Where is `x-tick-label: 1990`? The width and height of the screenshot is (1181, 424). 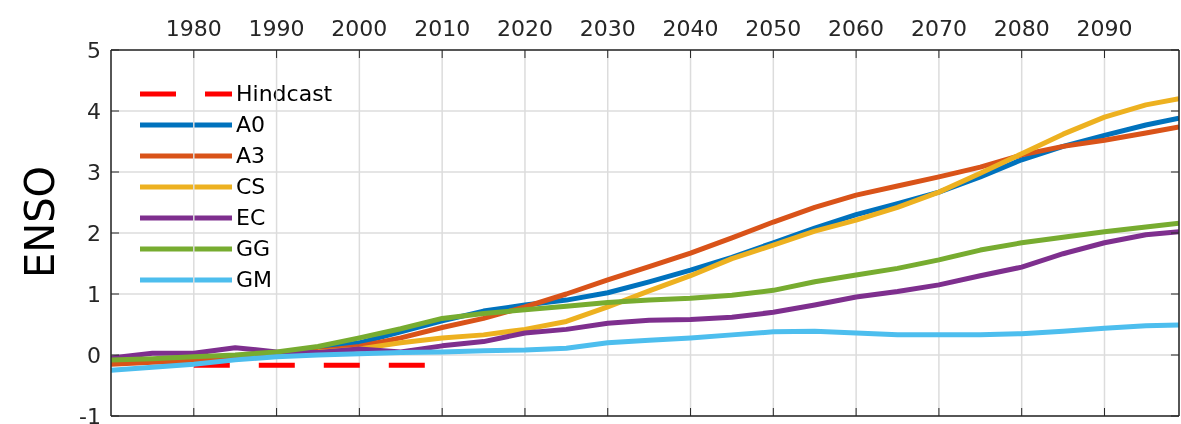
x-tick-label: 1990 is located at coordinates (276, 28).